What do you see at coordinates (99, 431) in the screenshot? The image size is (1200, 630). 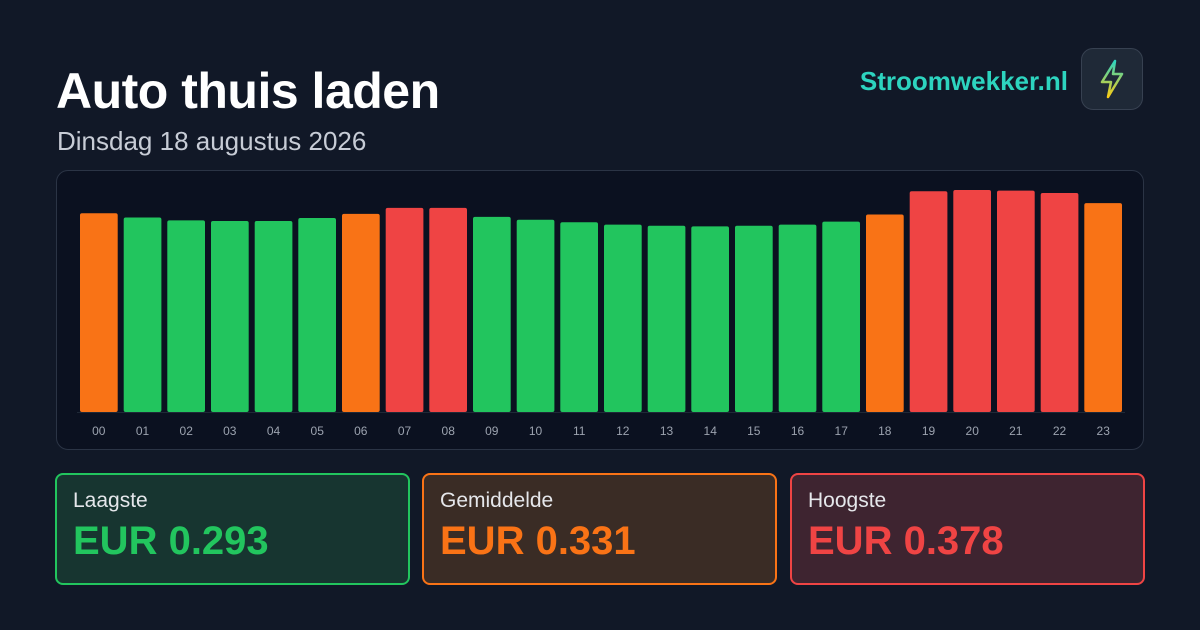 I see `x-tick-label-00: 00` at bounding box center [99, 431].